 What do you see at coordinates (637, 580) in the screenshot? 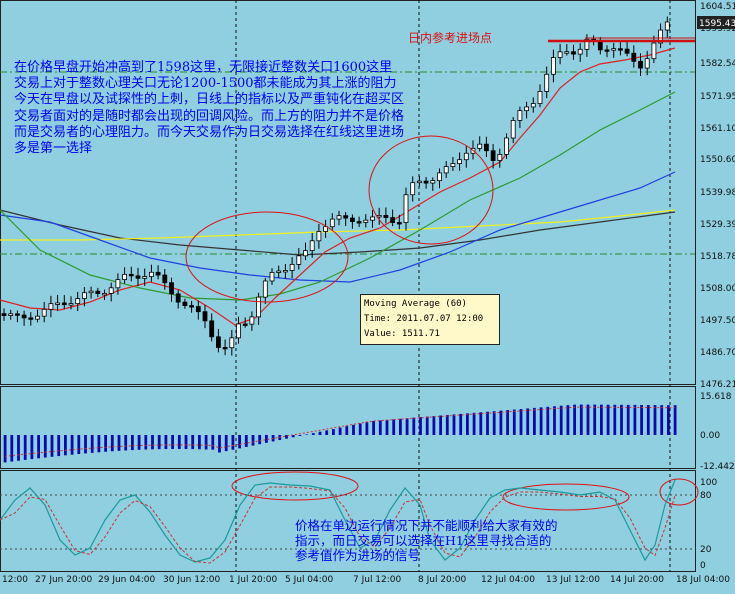
I see `time-tick-label: 14 Jul 20:00` at bounding box center [637, 580].